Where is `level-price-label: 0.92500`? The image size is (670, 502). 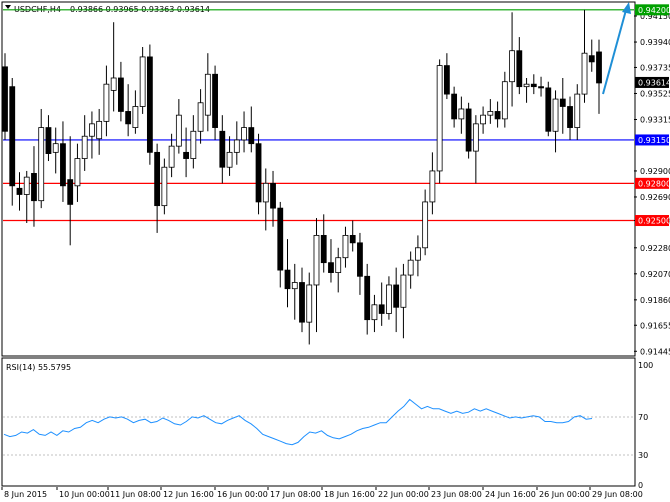
level-price-label: 0.92500 is located at coordinates (654, 221).